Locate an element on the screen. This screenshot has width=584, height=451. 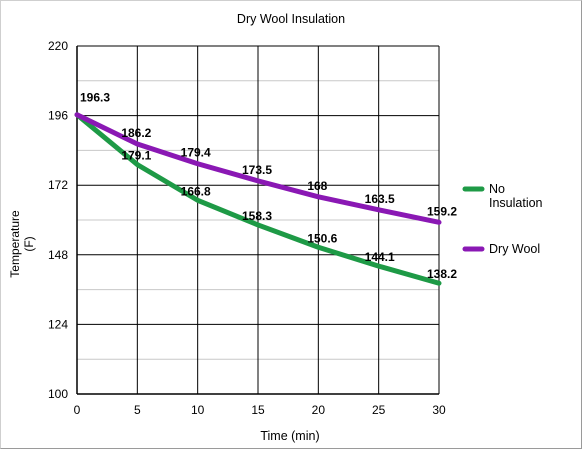
data-label-start: 196.3 is located at coordinates (95, 98).